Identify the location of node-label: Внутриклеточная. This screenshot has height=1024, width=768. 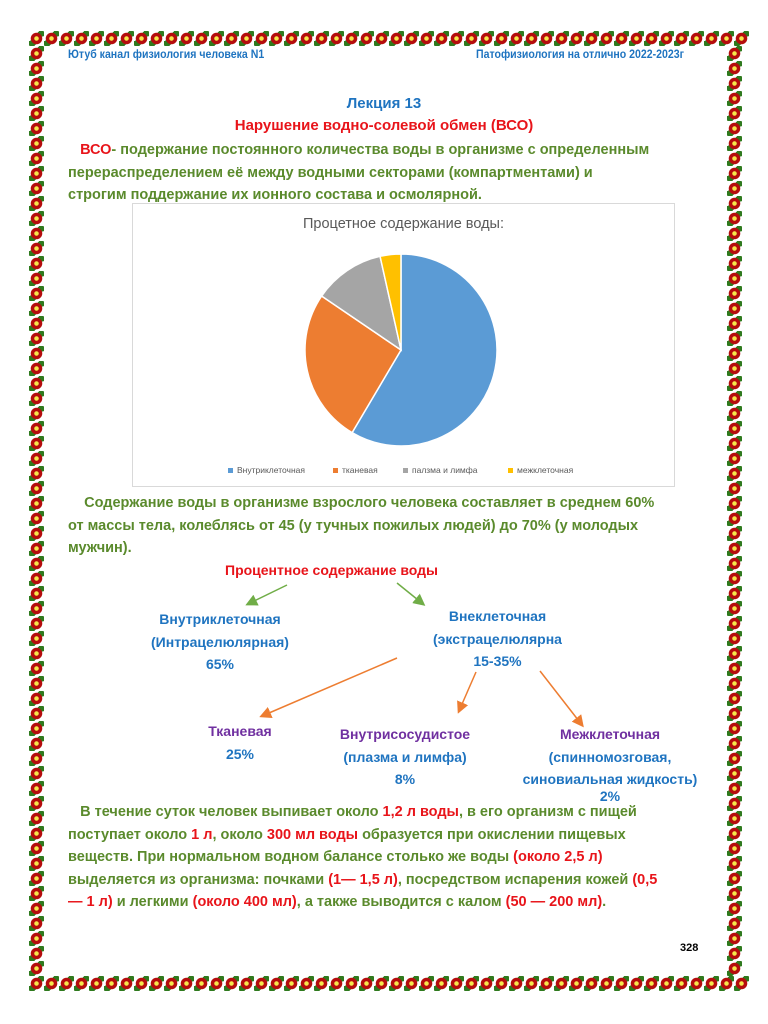
(220, 619).